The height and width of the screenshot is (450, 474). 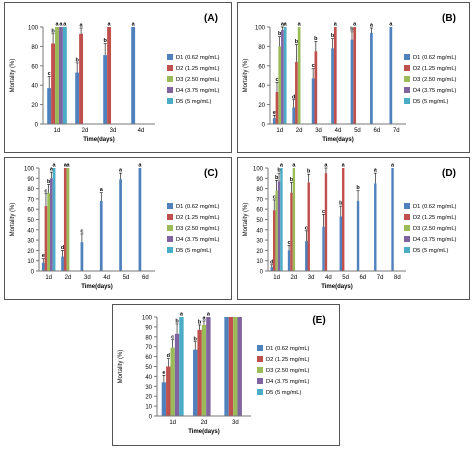 What do you see at coordinates (259, 211) in the screenshot?
I see `y-tick-label: 60` at bounding box center [259, 211].